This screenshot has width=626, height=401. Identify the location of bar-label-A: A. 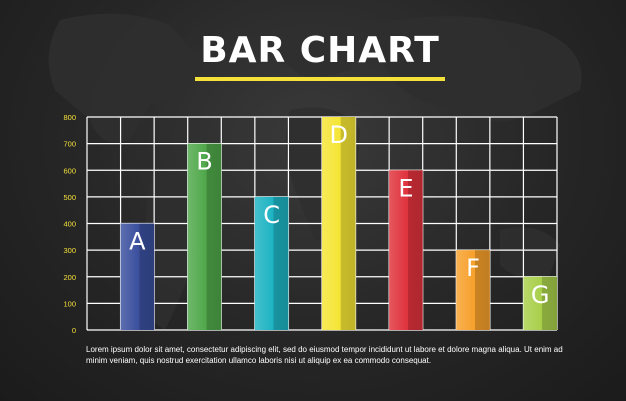
(137, 242).